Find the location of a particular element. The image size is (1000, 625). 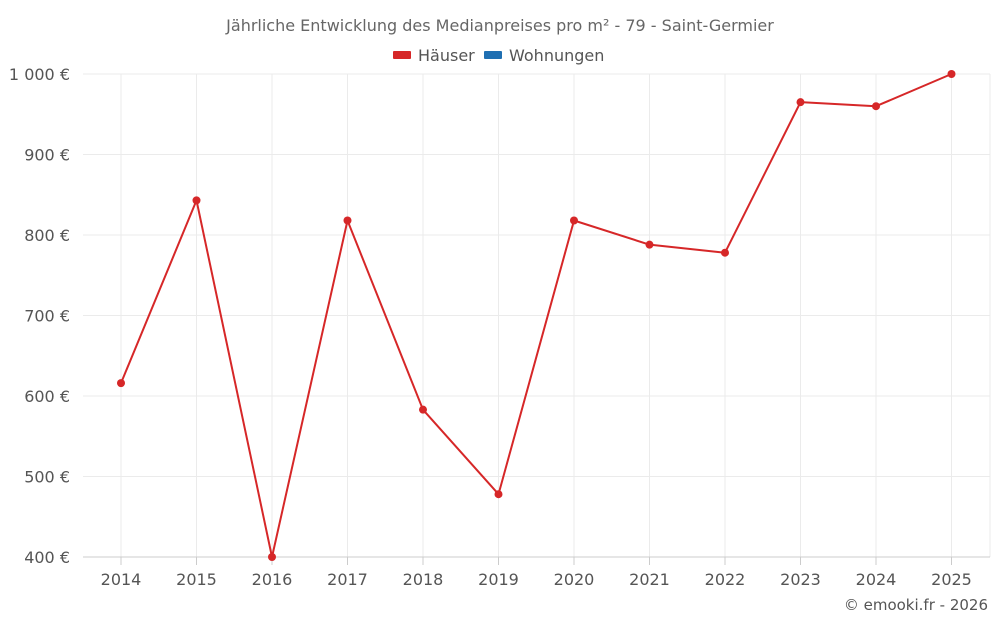

legend-swatch-wohnungen is located at coordinates (493, 55).